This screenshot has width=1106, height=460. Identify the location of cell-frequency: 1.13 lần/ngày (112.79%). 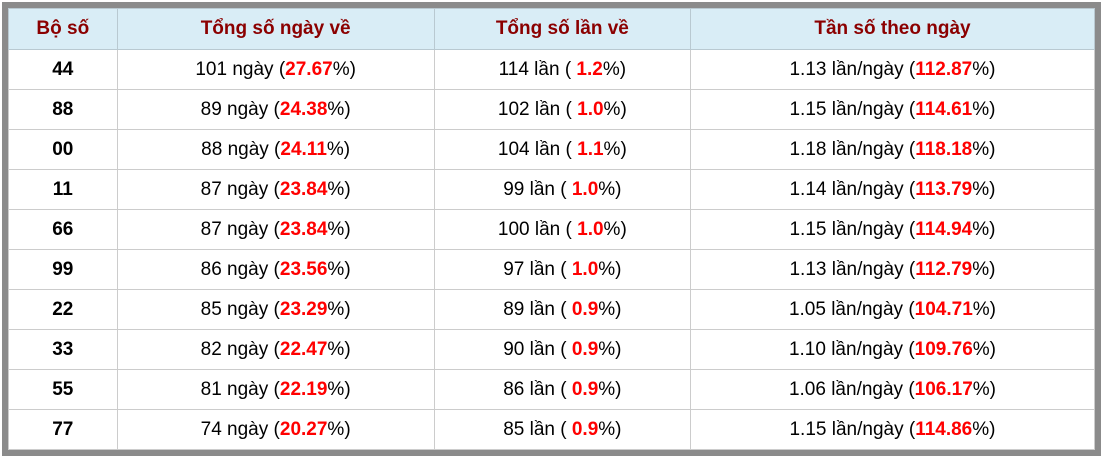
(892, 269).